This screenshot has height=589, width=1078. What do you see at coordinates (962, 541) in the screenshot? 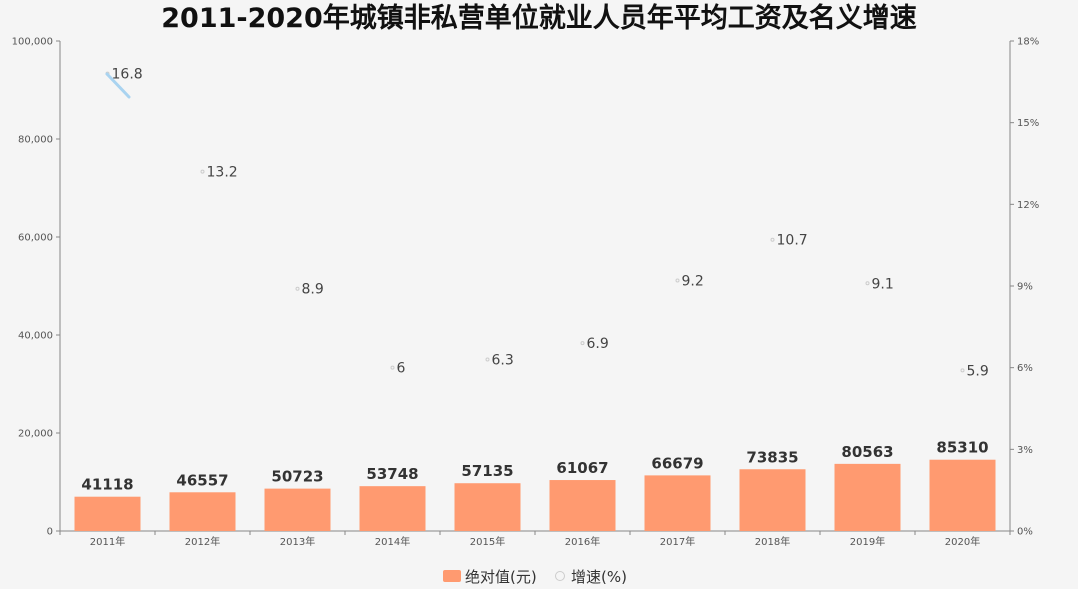
I see `x-axis-tick-label: 2020年` at bounding box center [962, 541].